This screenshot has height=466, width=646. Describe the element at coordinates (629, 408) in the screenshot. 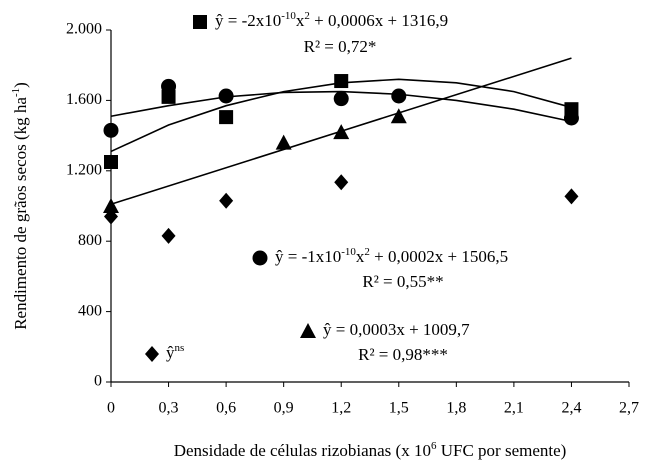

I see `x-tick-label: 2,7` at that location.